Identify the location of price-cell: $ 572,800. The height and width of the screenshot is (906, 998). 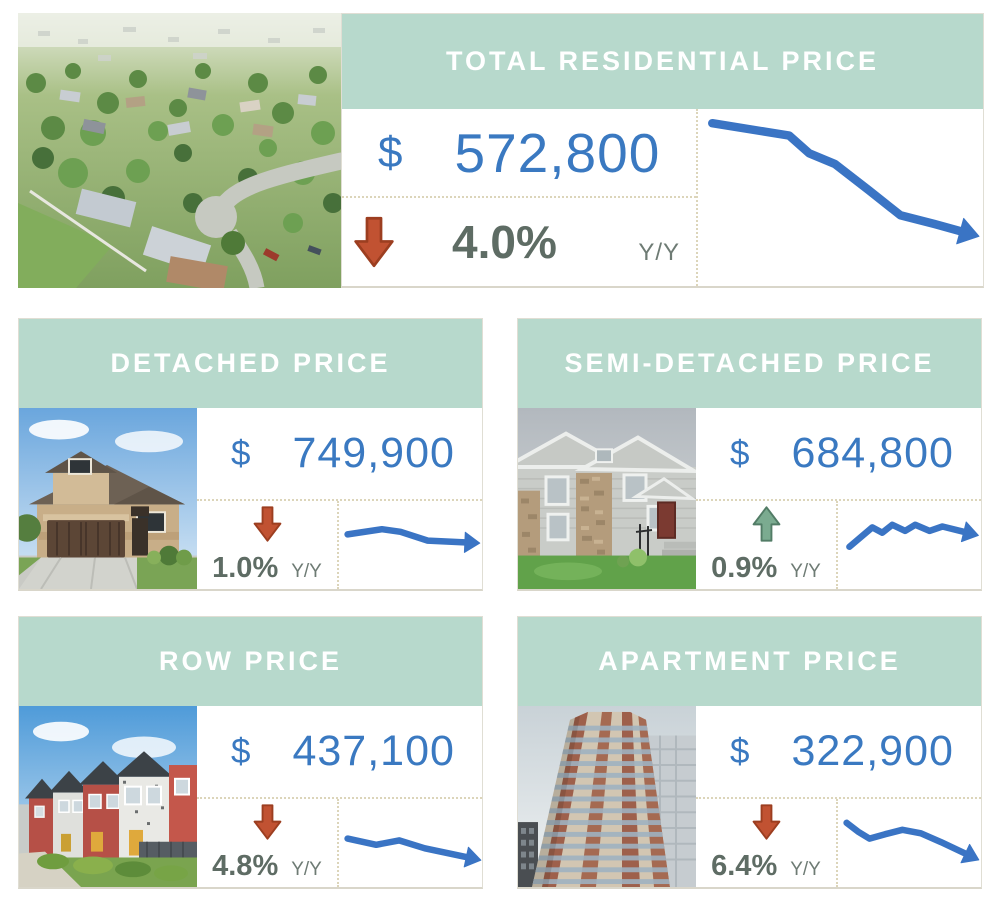
(519, 153).